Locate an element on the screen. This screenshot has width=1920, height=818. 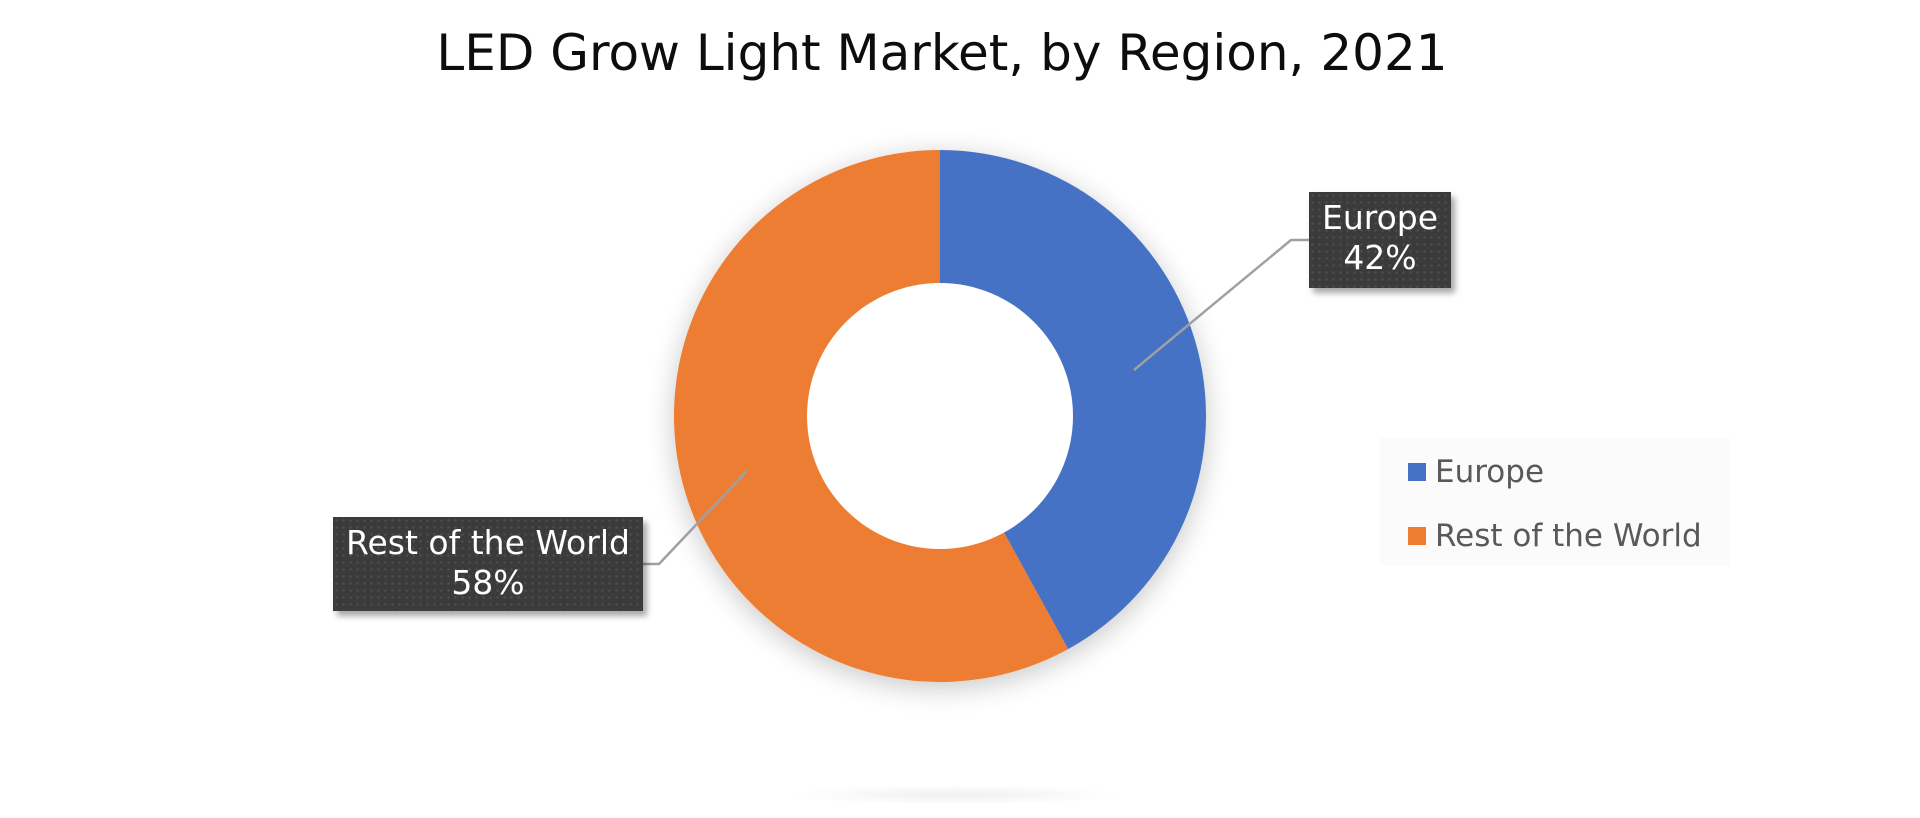
legend-label-europe: Europe is located at coordinates (1490, 472).